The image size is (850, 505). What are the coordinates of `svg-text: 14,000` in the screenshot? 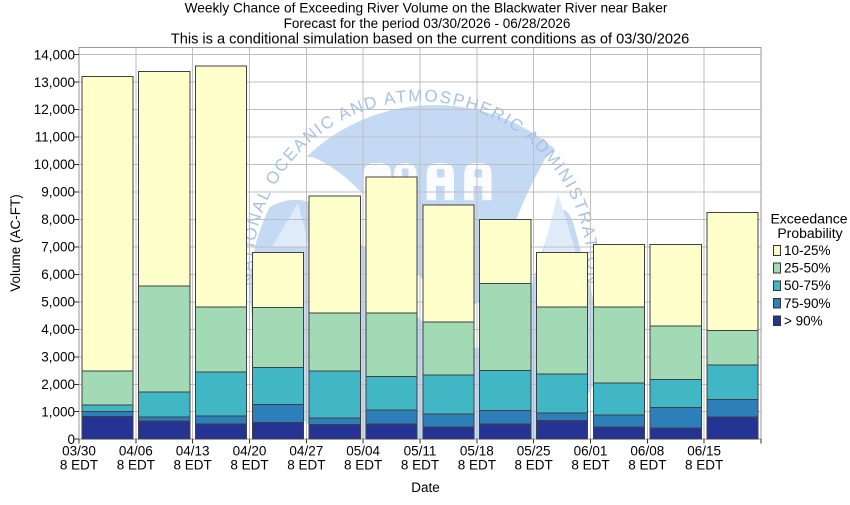 It's located at (54, 54).